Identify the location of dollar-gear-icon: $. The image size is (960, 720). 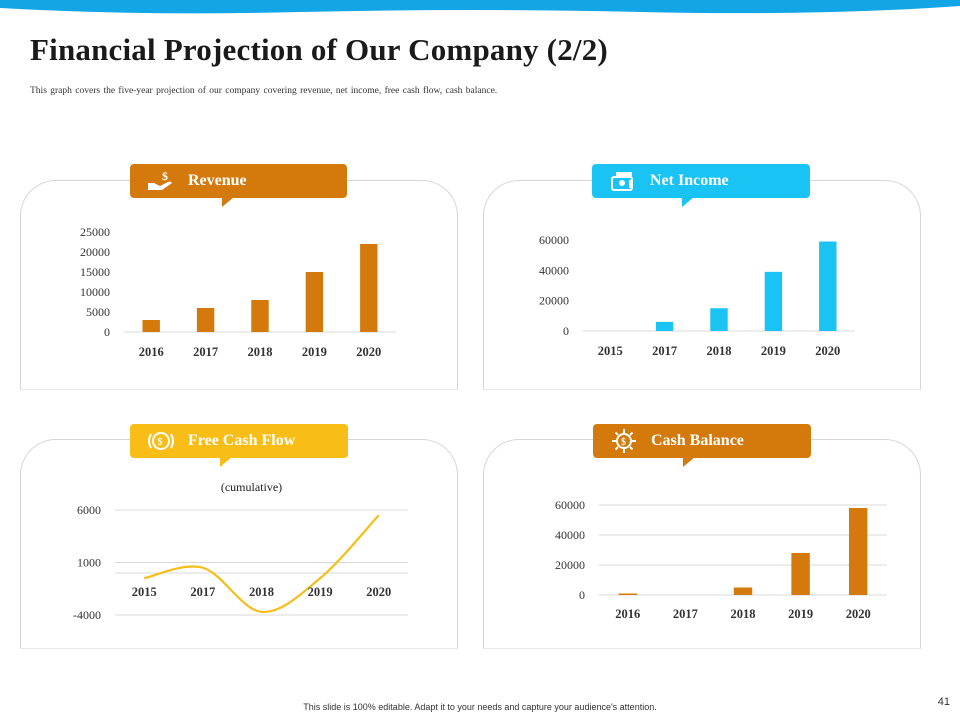
(624, 441).